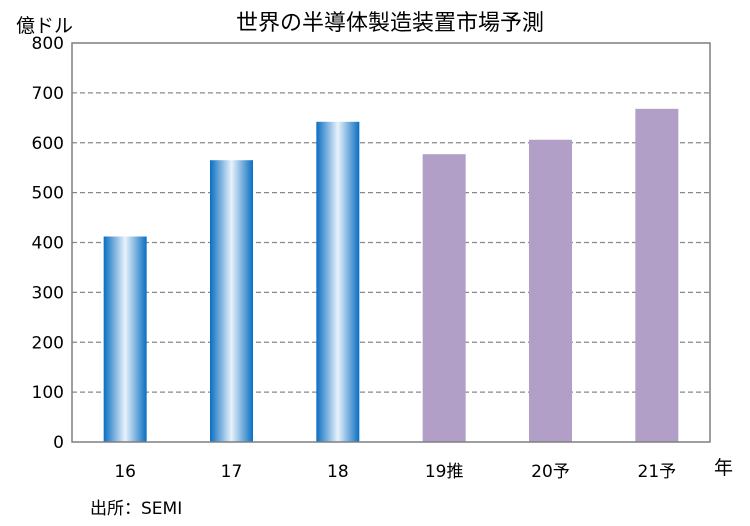  Describe the element at coordinates (48, 293) in the screenshot. I see `y-tick-label: 300` at that location.